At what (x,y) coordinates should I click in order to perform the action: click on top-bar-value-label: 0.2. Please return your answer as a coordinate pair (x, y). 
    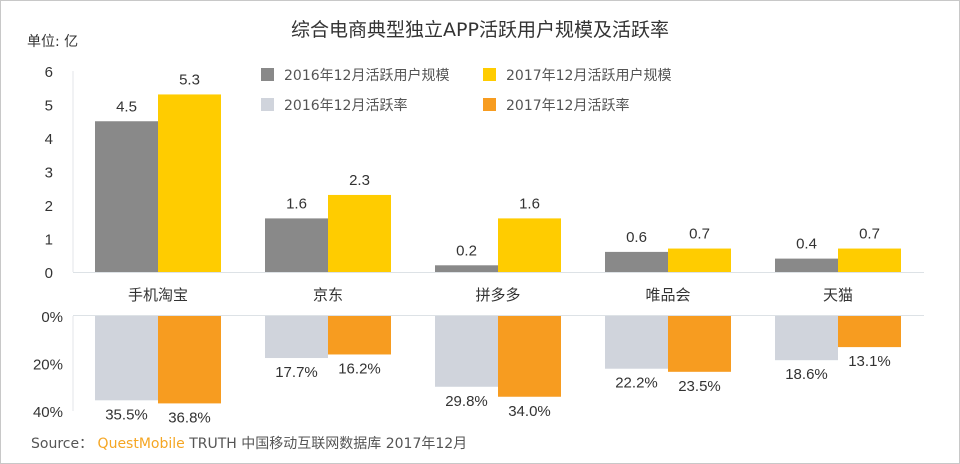
    Looking at the image, I should click on (466, 250).